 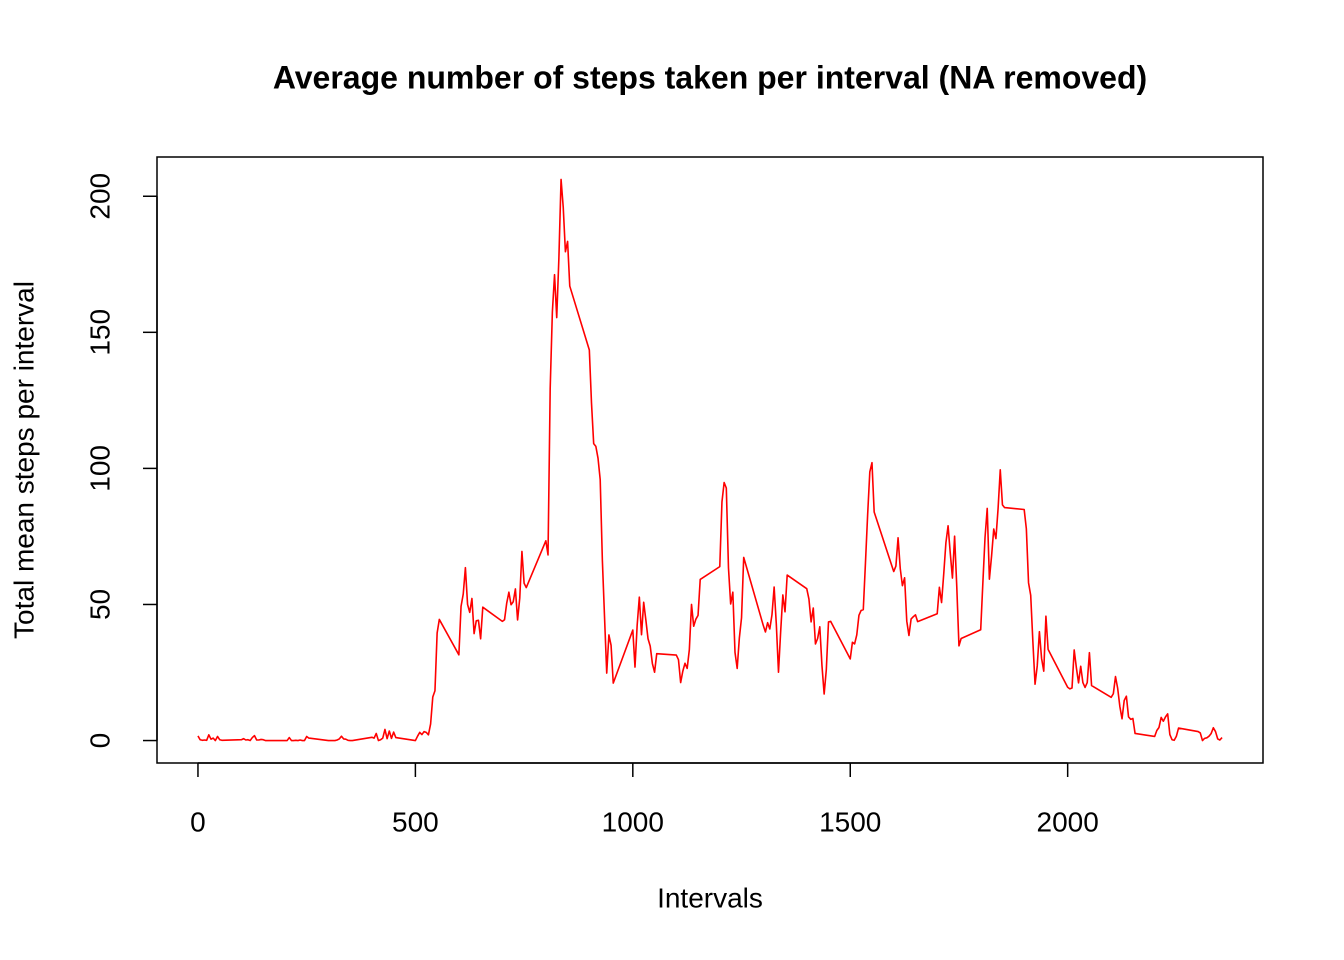 What do you see at coordinates (99, 196) in the screenshot?
I see `y-tick-label: 200` at bounding box center [99, 196].